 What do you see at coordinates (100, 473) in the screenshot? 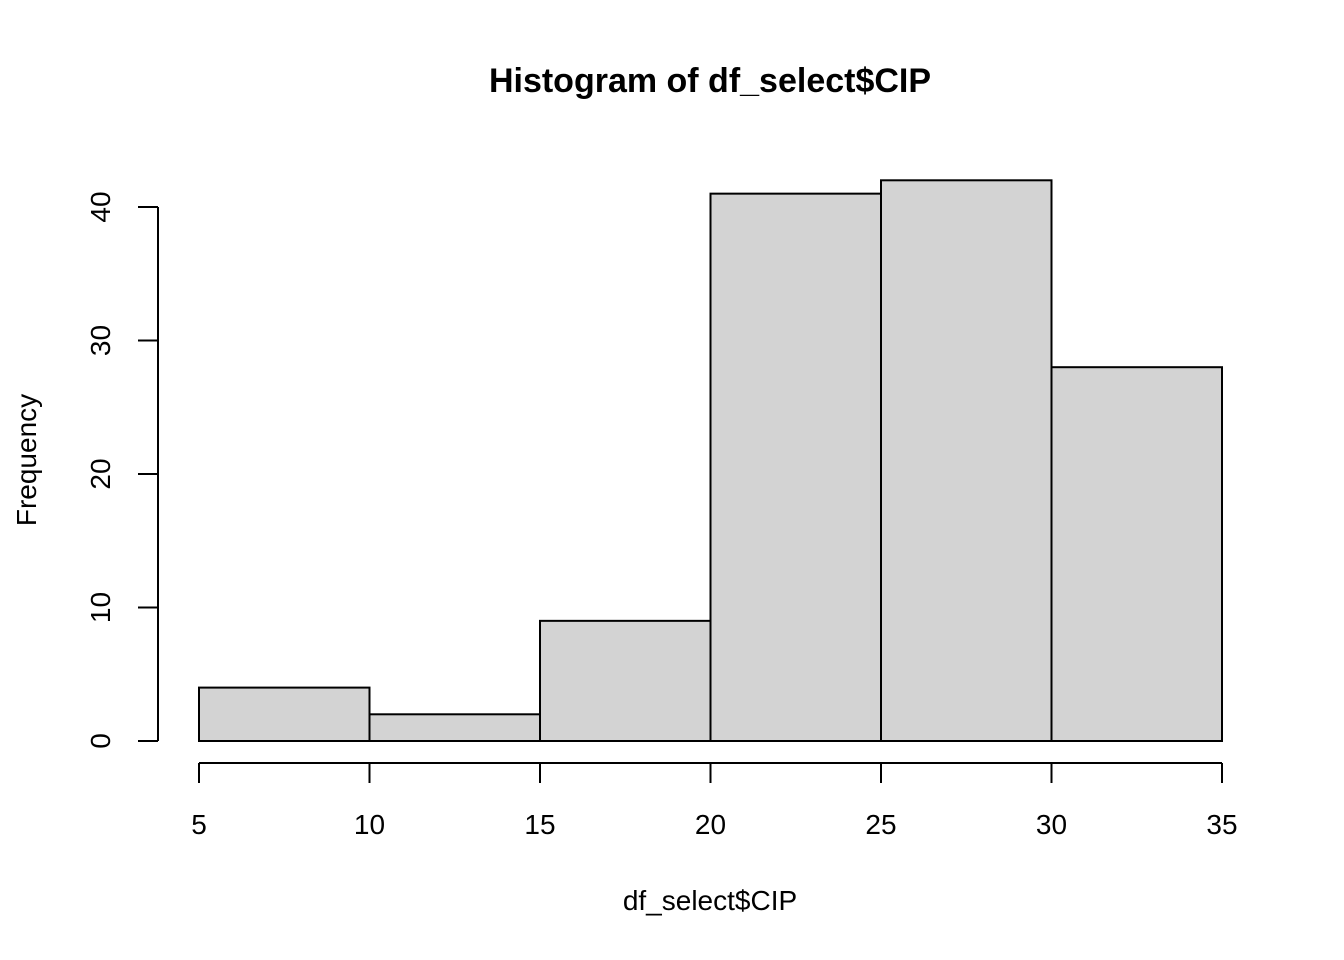
I see `y-tick-label: 20` at bounding box center [100, 473].